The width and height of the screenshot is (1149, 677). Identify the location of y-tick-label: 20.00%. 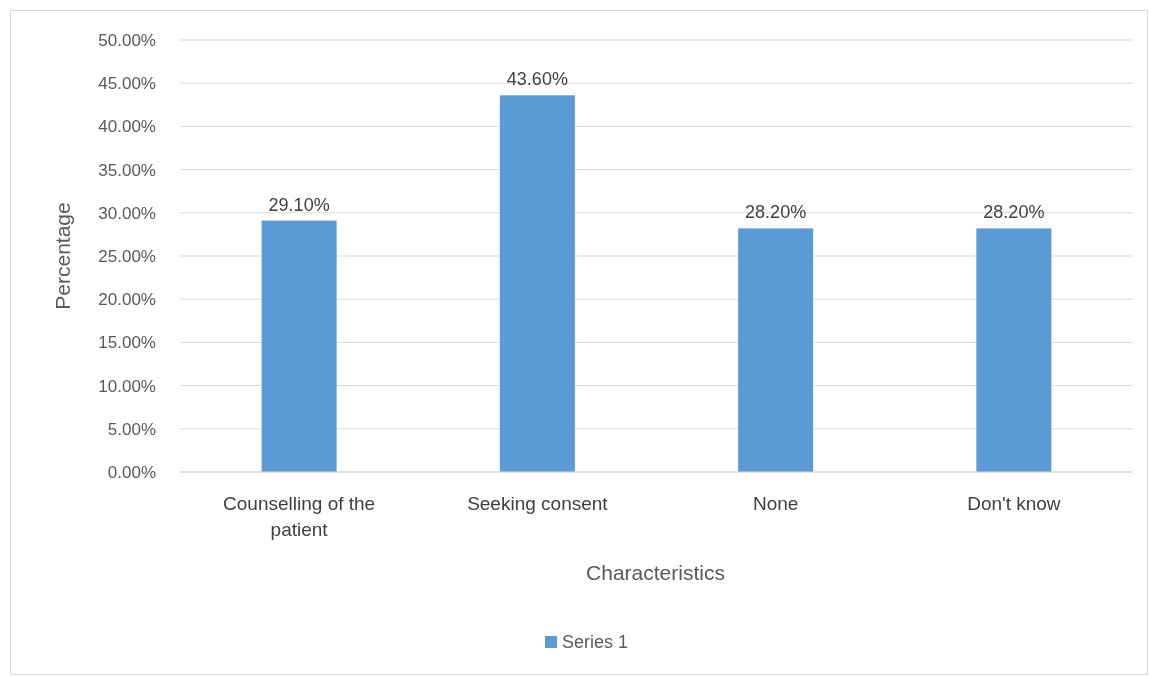
(127, 300).